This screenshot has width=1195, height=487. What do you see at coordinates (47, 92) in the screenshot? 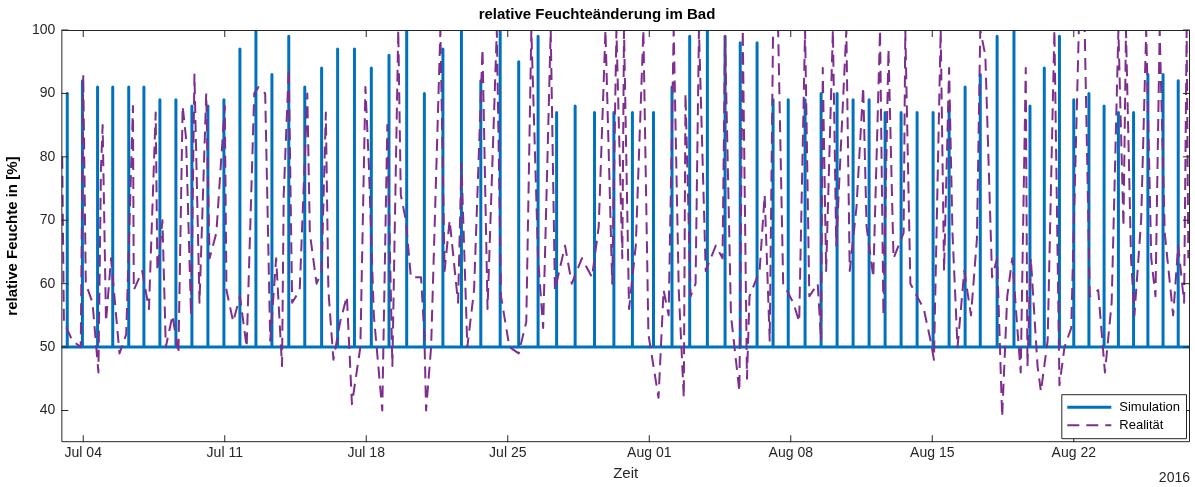
I see `y-tick-label: 90` at bounding box center [47, 92].